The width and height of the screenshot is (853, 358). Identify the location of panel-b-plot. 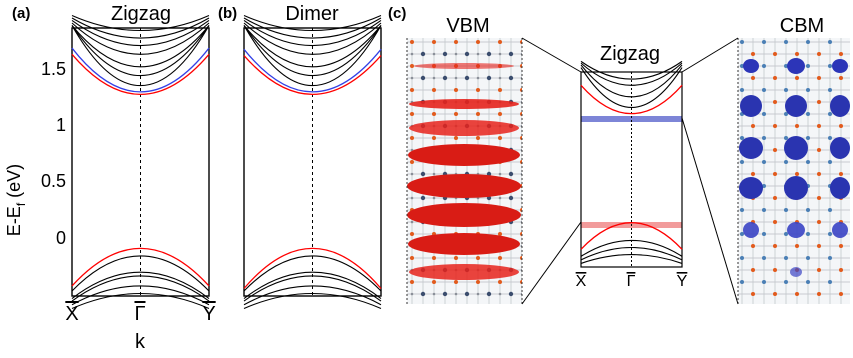
(312, 162).